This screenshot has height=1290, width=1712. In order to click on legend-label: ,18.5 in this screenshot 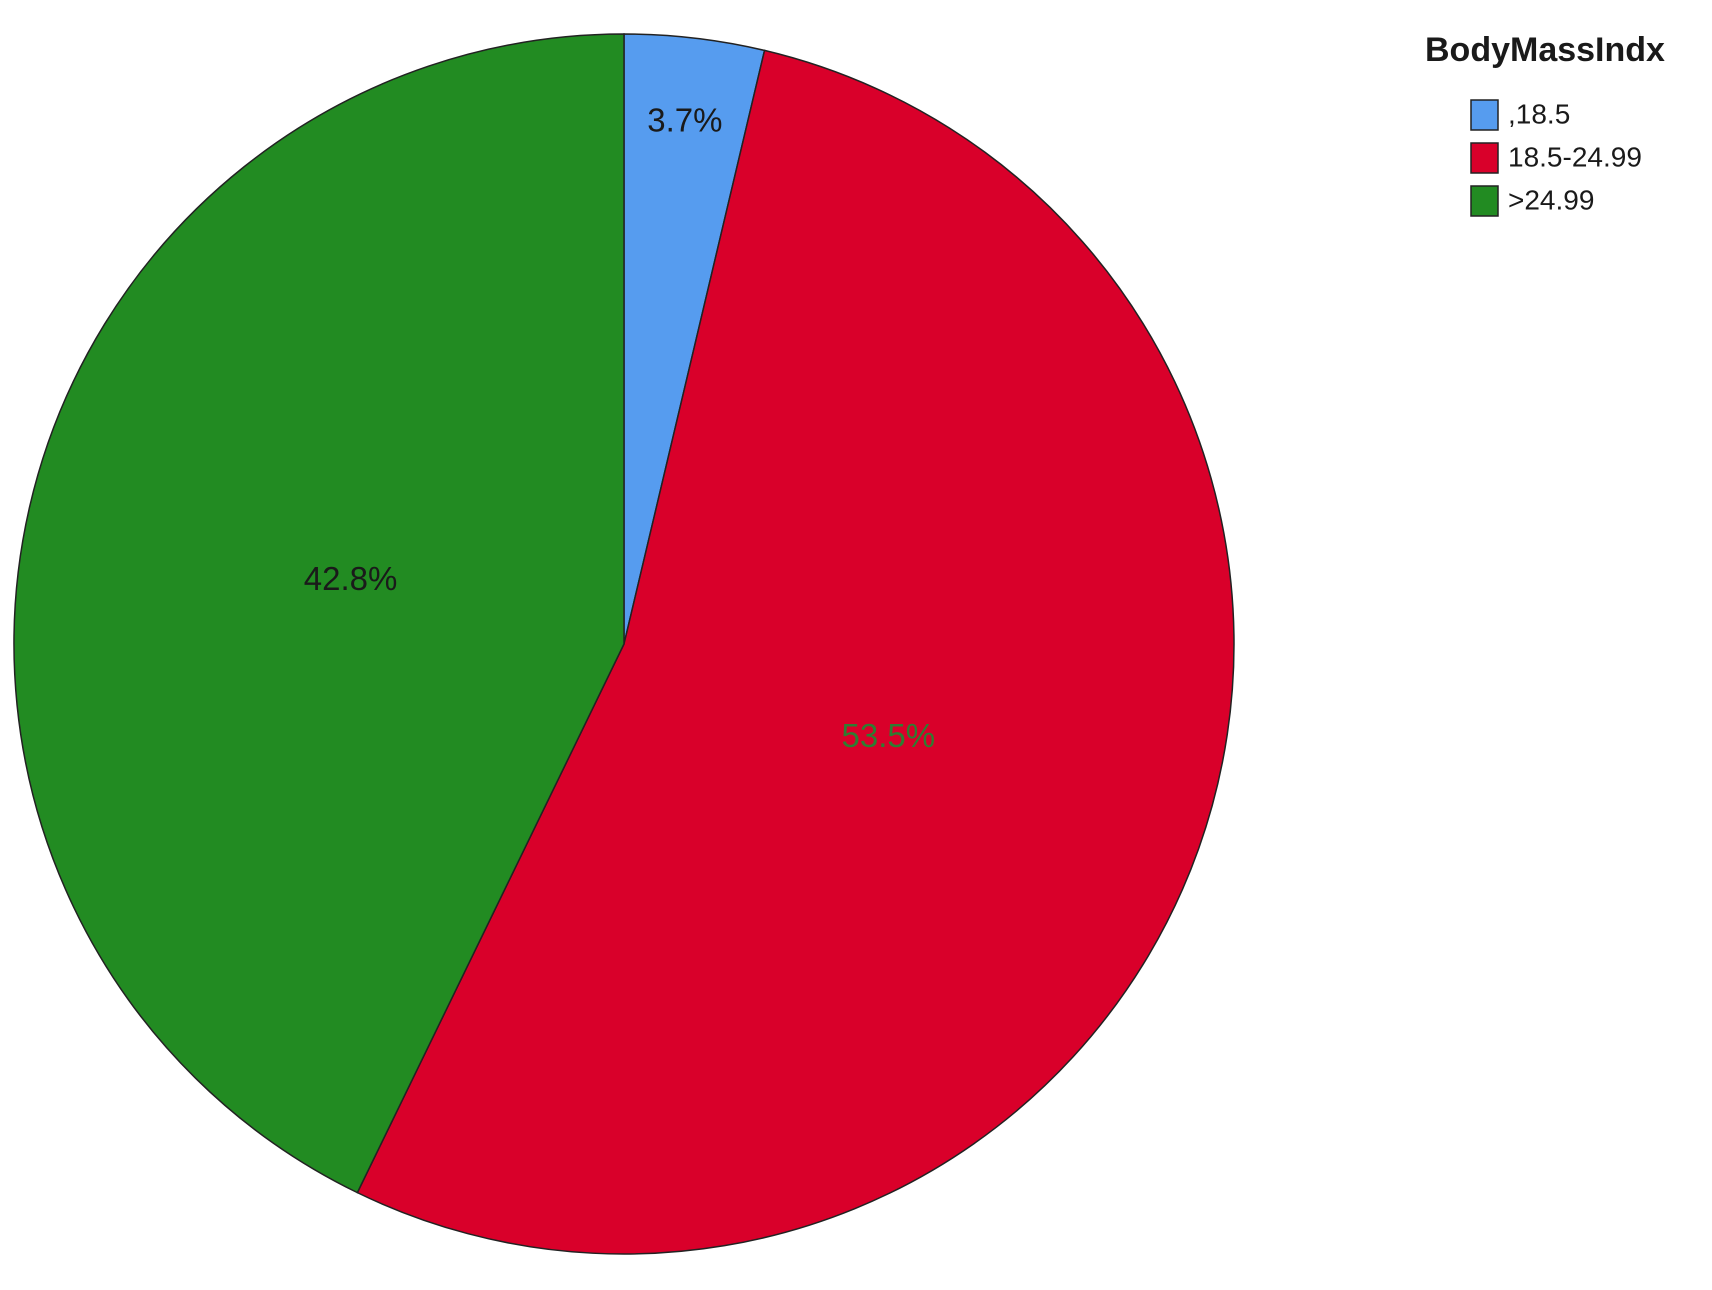, I will do `click(1539, 113)`.